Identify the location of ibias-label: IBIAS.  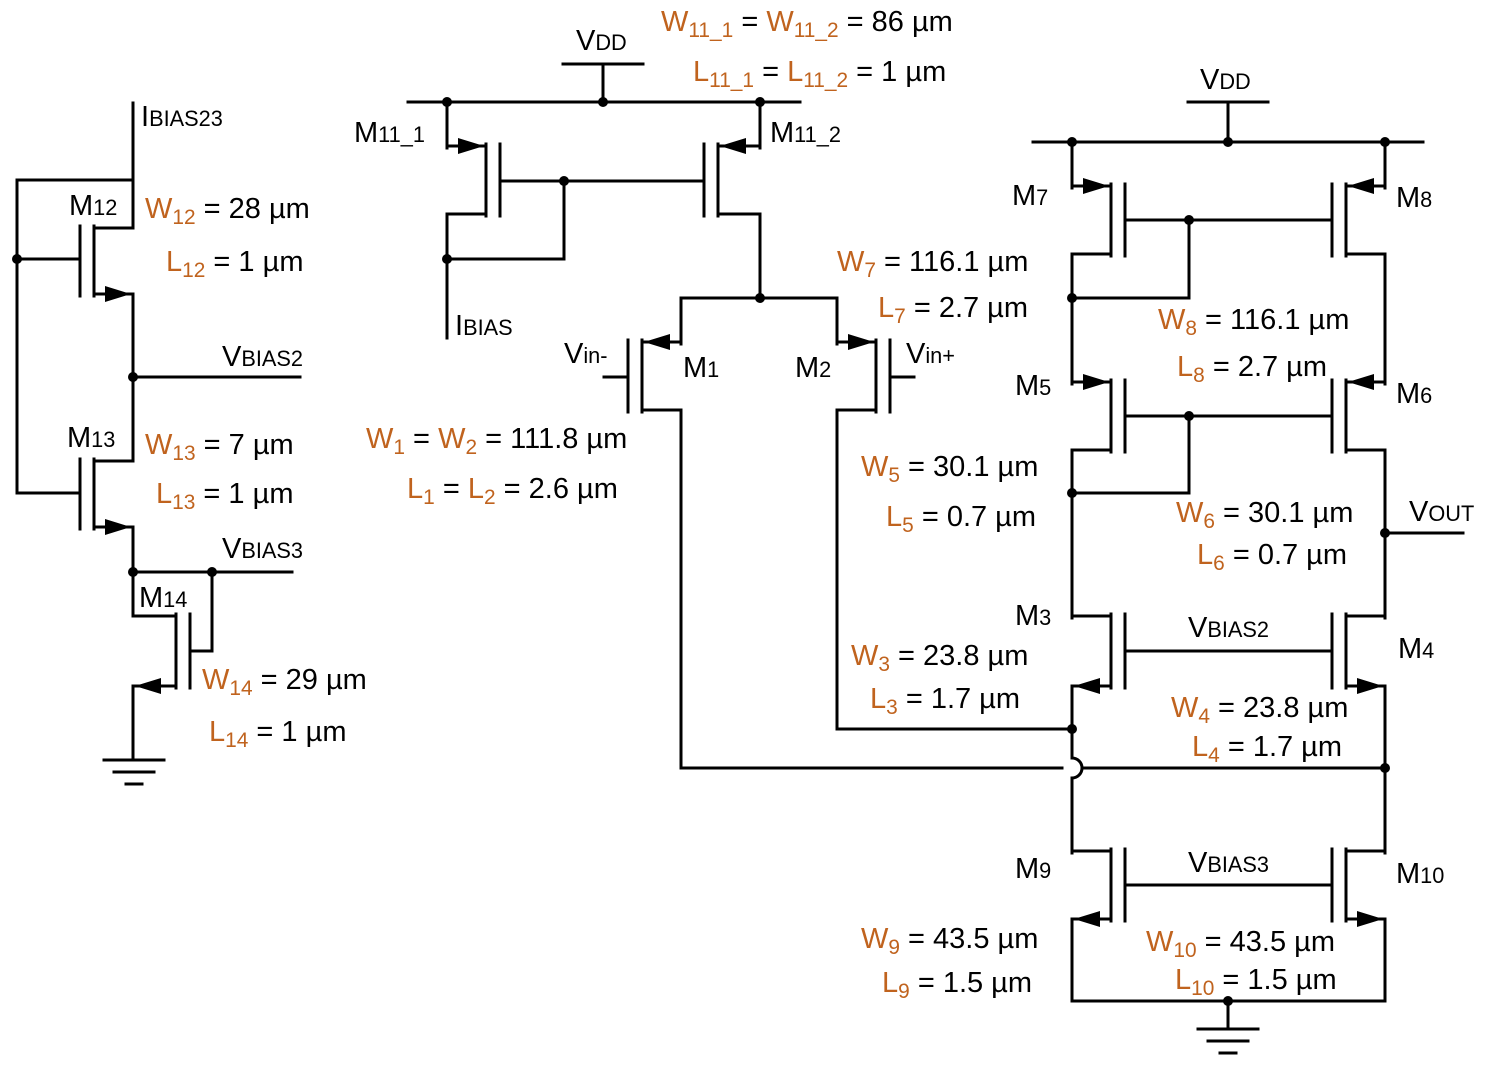
(484, 326).